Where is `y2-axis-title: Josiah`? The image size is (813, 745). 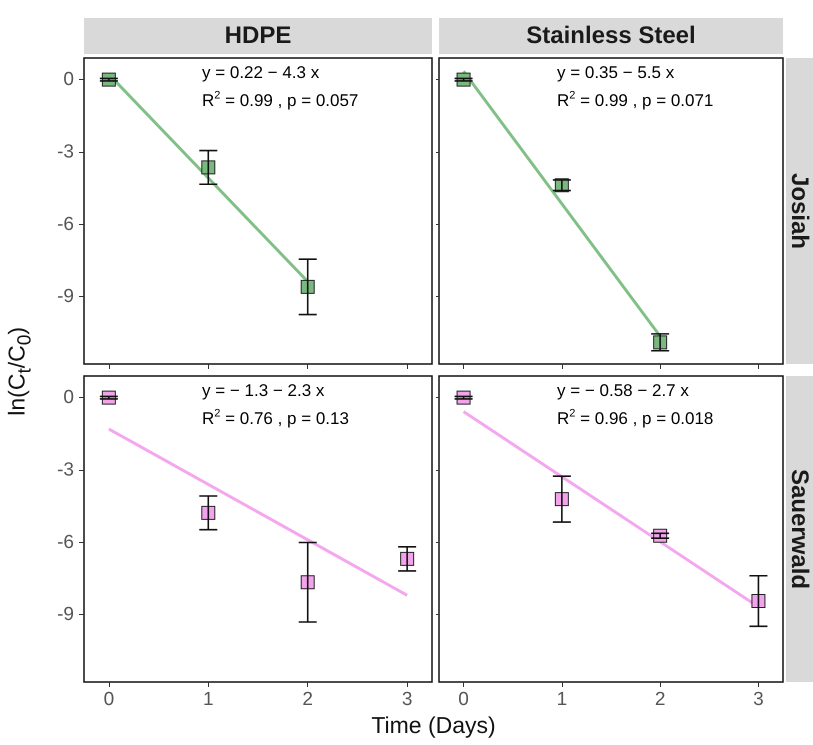 y2-axis-title: Josiah is located at coordinates (799, 211).